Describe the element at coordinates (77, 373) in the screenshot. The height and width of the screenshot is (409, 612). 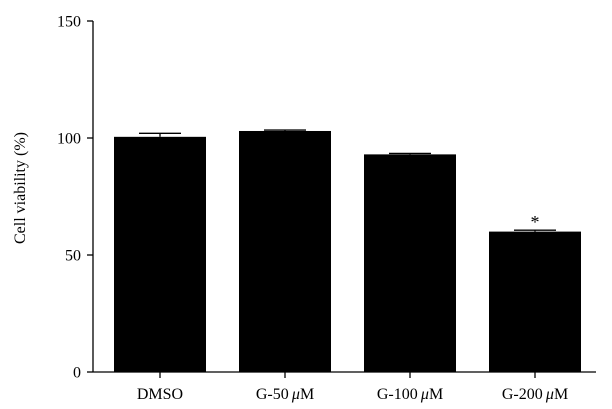
I see `y-tick-label-0: 0` at that location.